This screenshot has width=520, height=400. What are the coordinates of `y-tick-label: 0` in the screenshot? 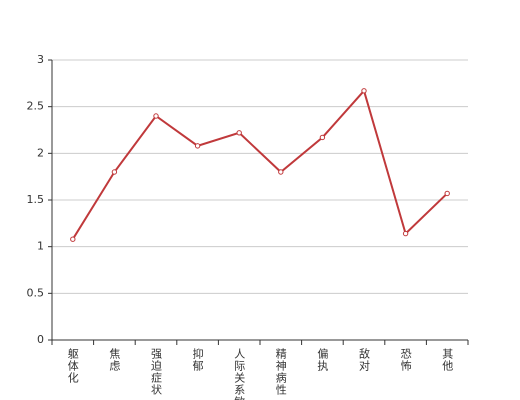 It's located at (40, 339).